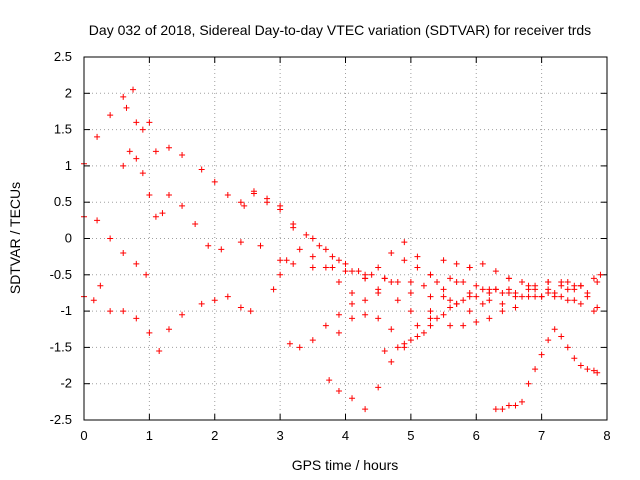 The width and height of the screenshot is (640, 480). I want to click on series-arc-i, so click(463, 346).